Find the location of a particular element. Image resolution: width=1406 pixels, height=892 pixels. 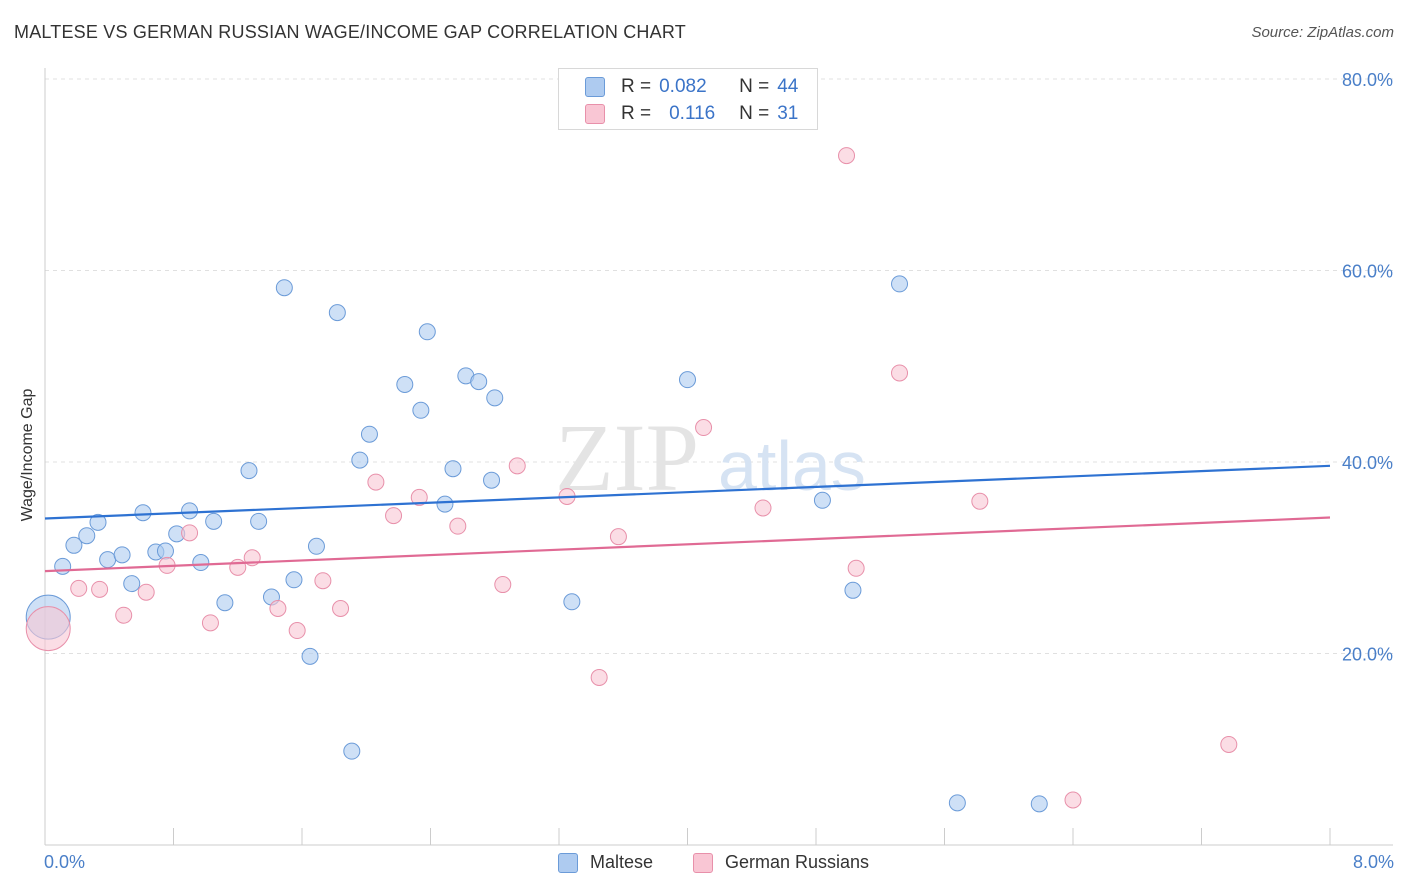

trend-line-maltese is located at coordinates (687, 492).